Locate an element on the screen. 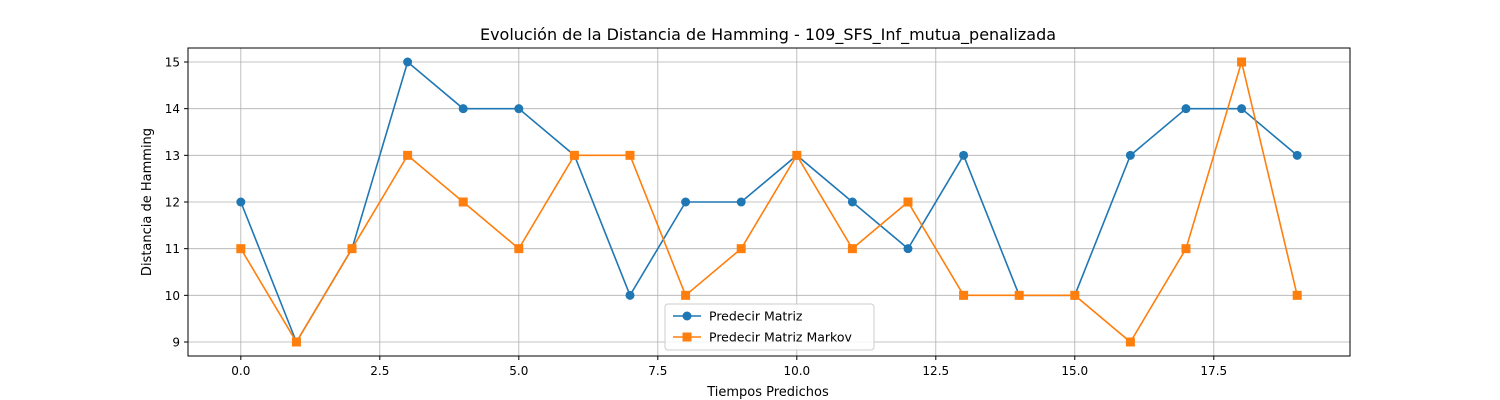 This screenshot has width=1500, height=400. legend-entry: Predecir Matriz is located at coordinates (738, 316).